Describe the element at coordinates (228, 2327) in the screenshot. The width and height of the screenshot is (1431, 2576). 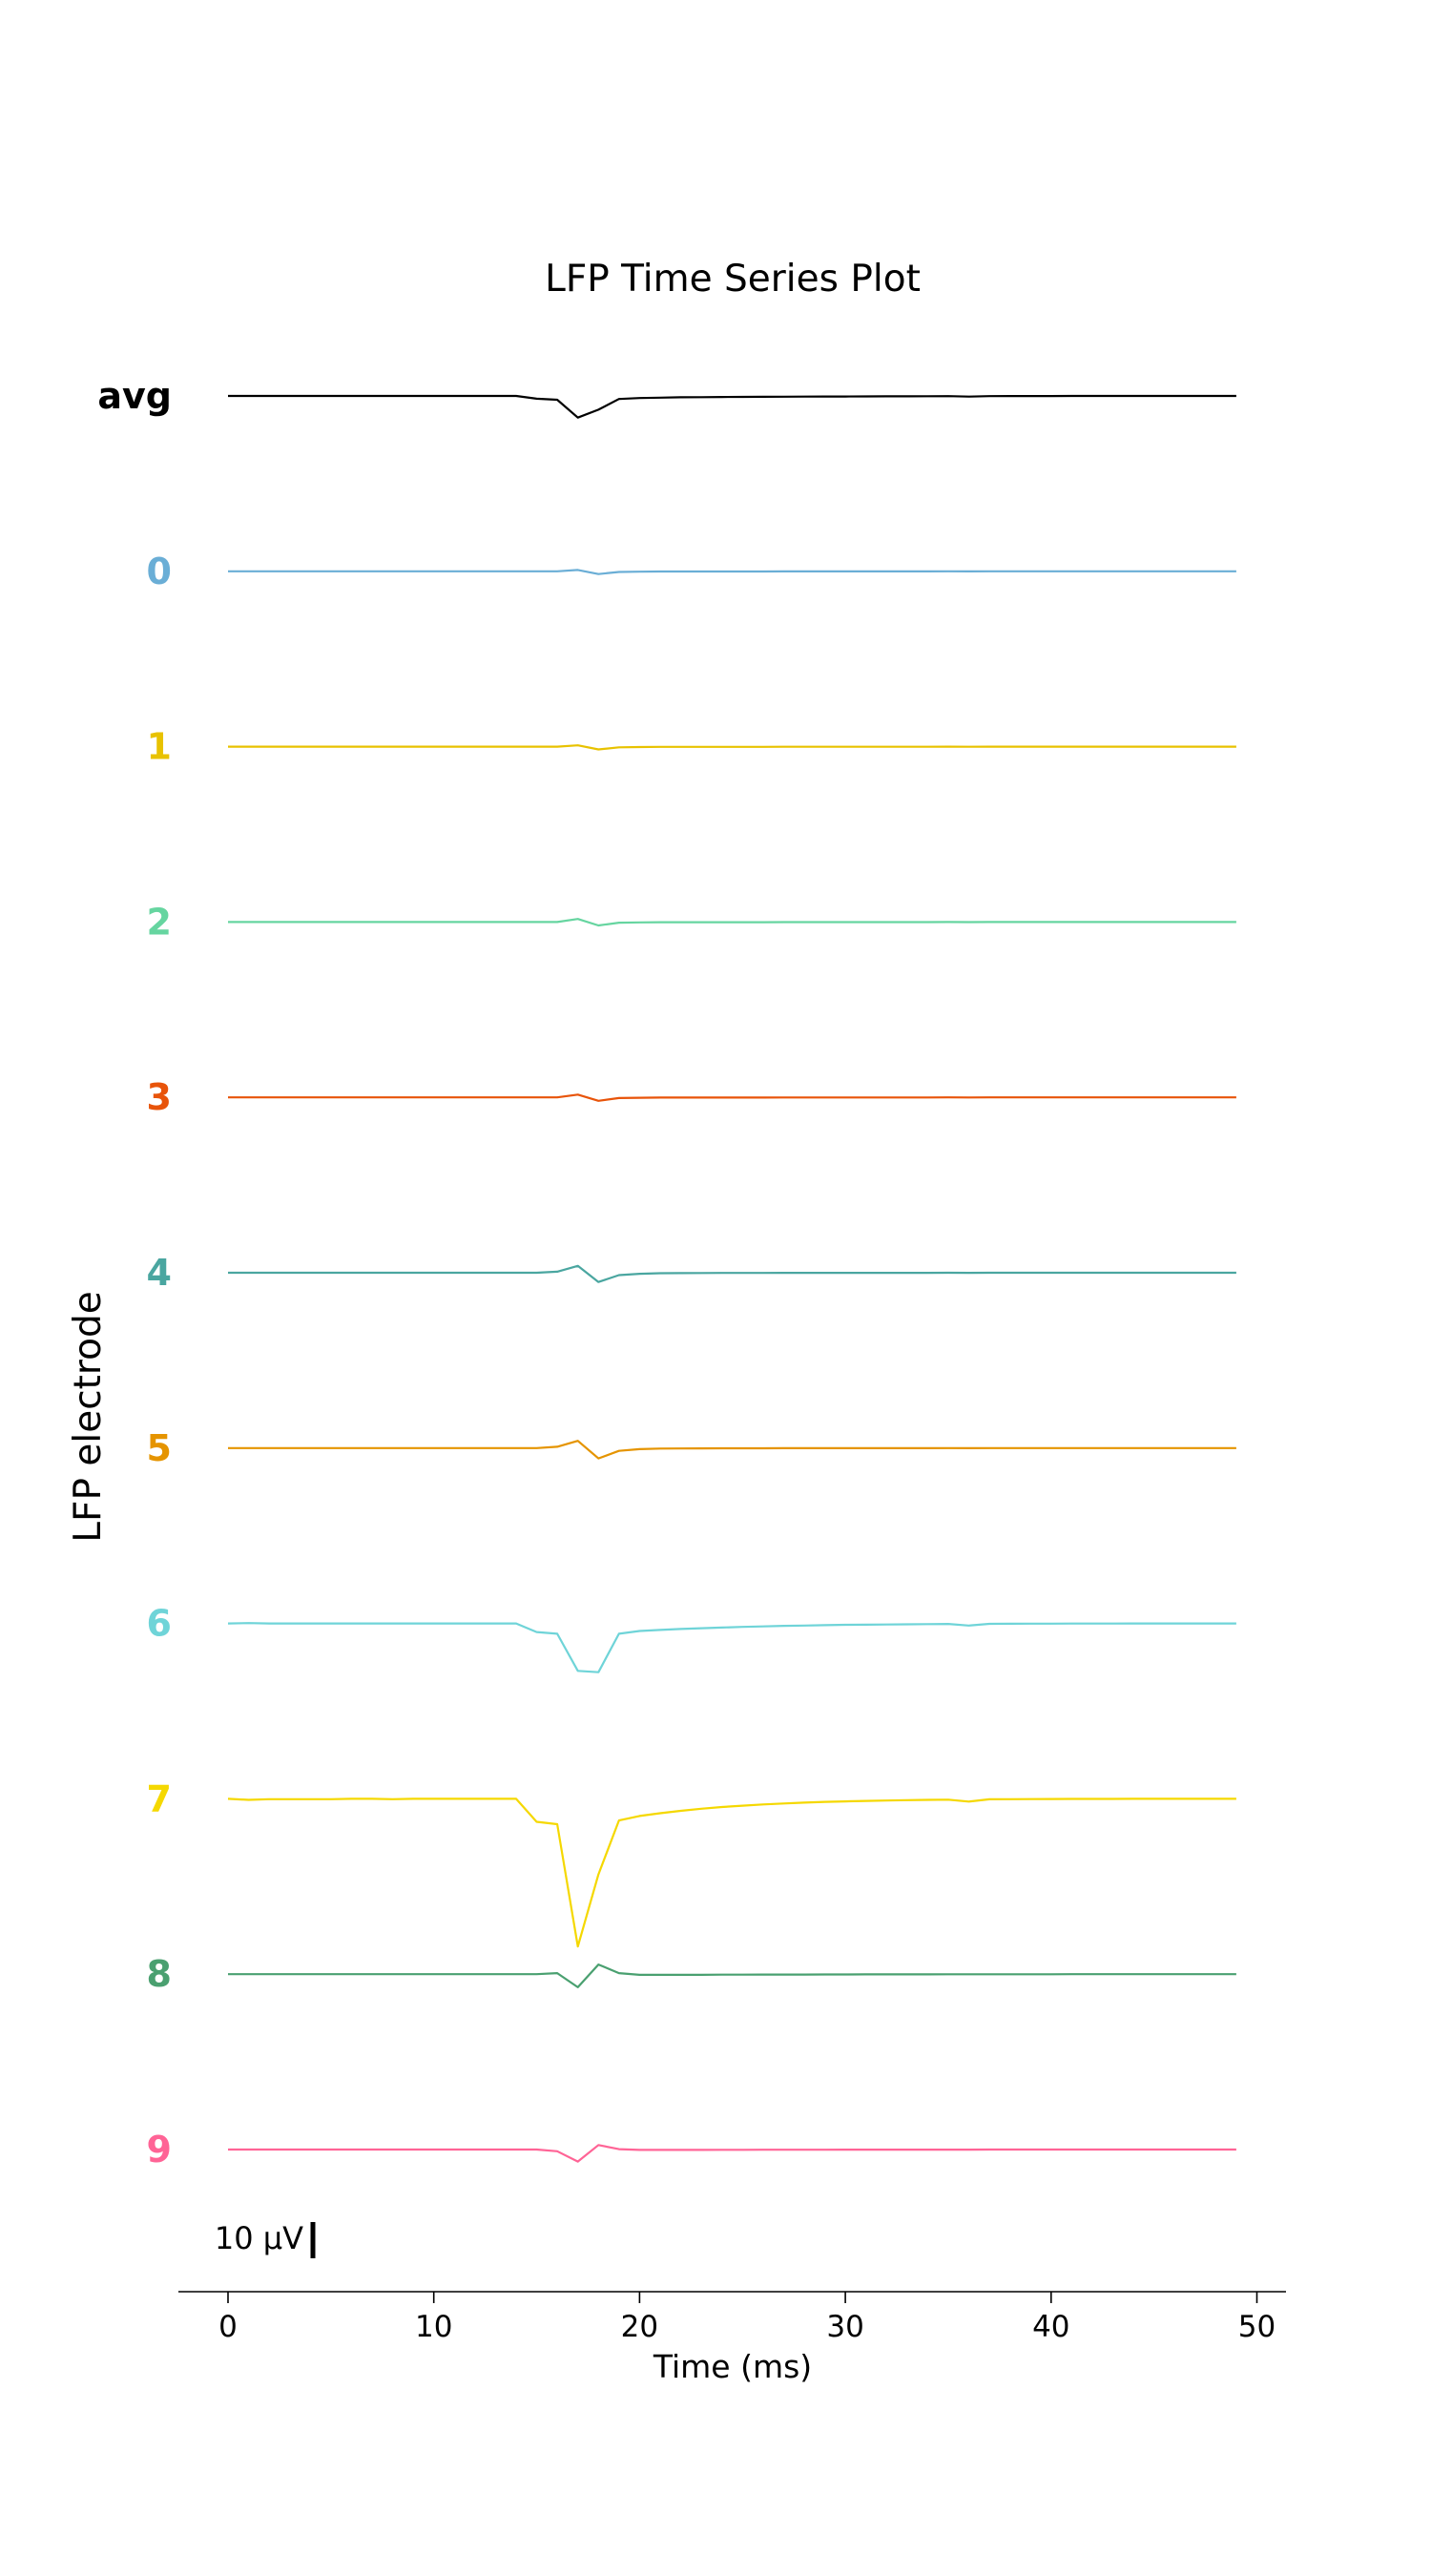
I see `x-tick-label: 0` at that location.